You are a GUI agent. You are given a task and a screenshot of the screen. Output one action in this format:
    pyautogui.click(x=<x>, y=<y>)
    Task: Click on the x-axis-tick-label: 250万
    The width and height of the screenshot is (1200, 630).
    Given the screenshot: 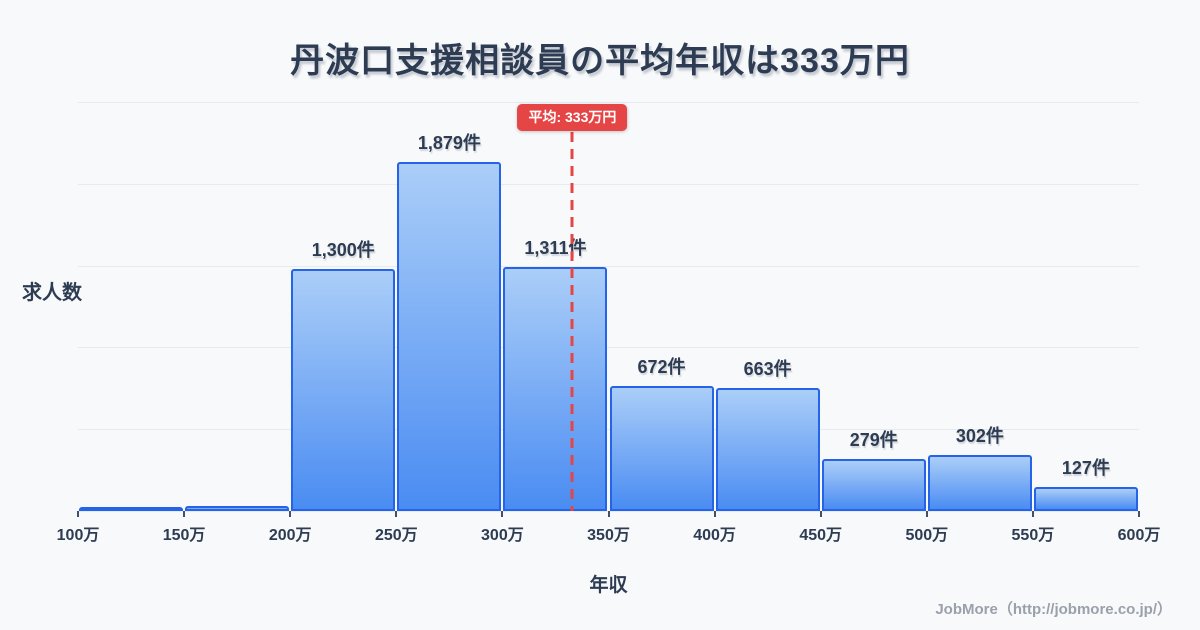 What is the action you would take?
    pyautogui.click(x=396, y=535)
    